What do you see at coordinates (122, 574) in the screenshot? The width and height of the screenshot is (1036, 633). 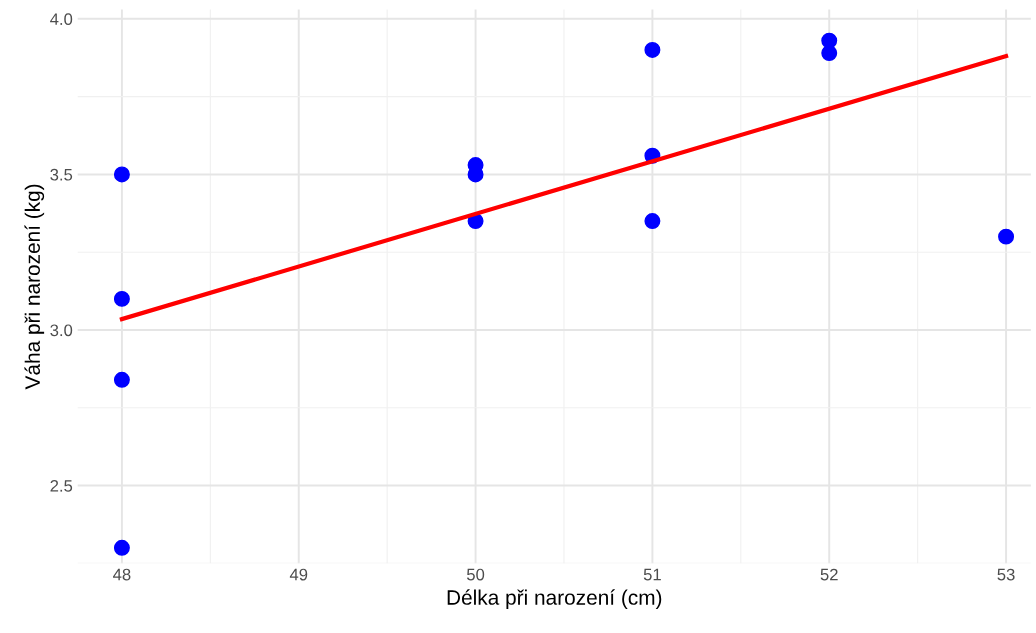 I see `x-tick-label: 48` at bounding box center [122, 574].